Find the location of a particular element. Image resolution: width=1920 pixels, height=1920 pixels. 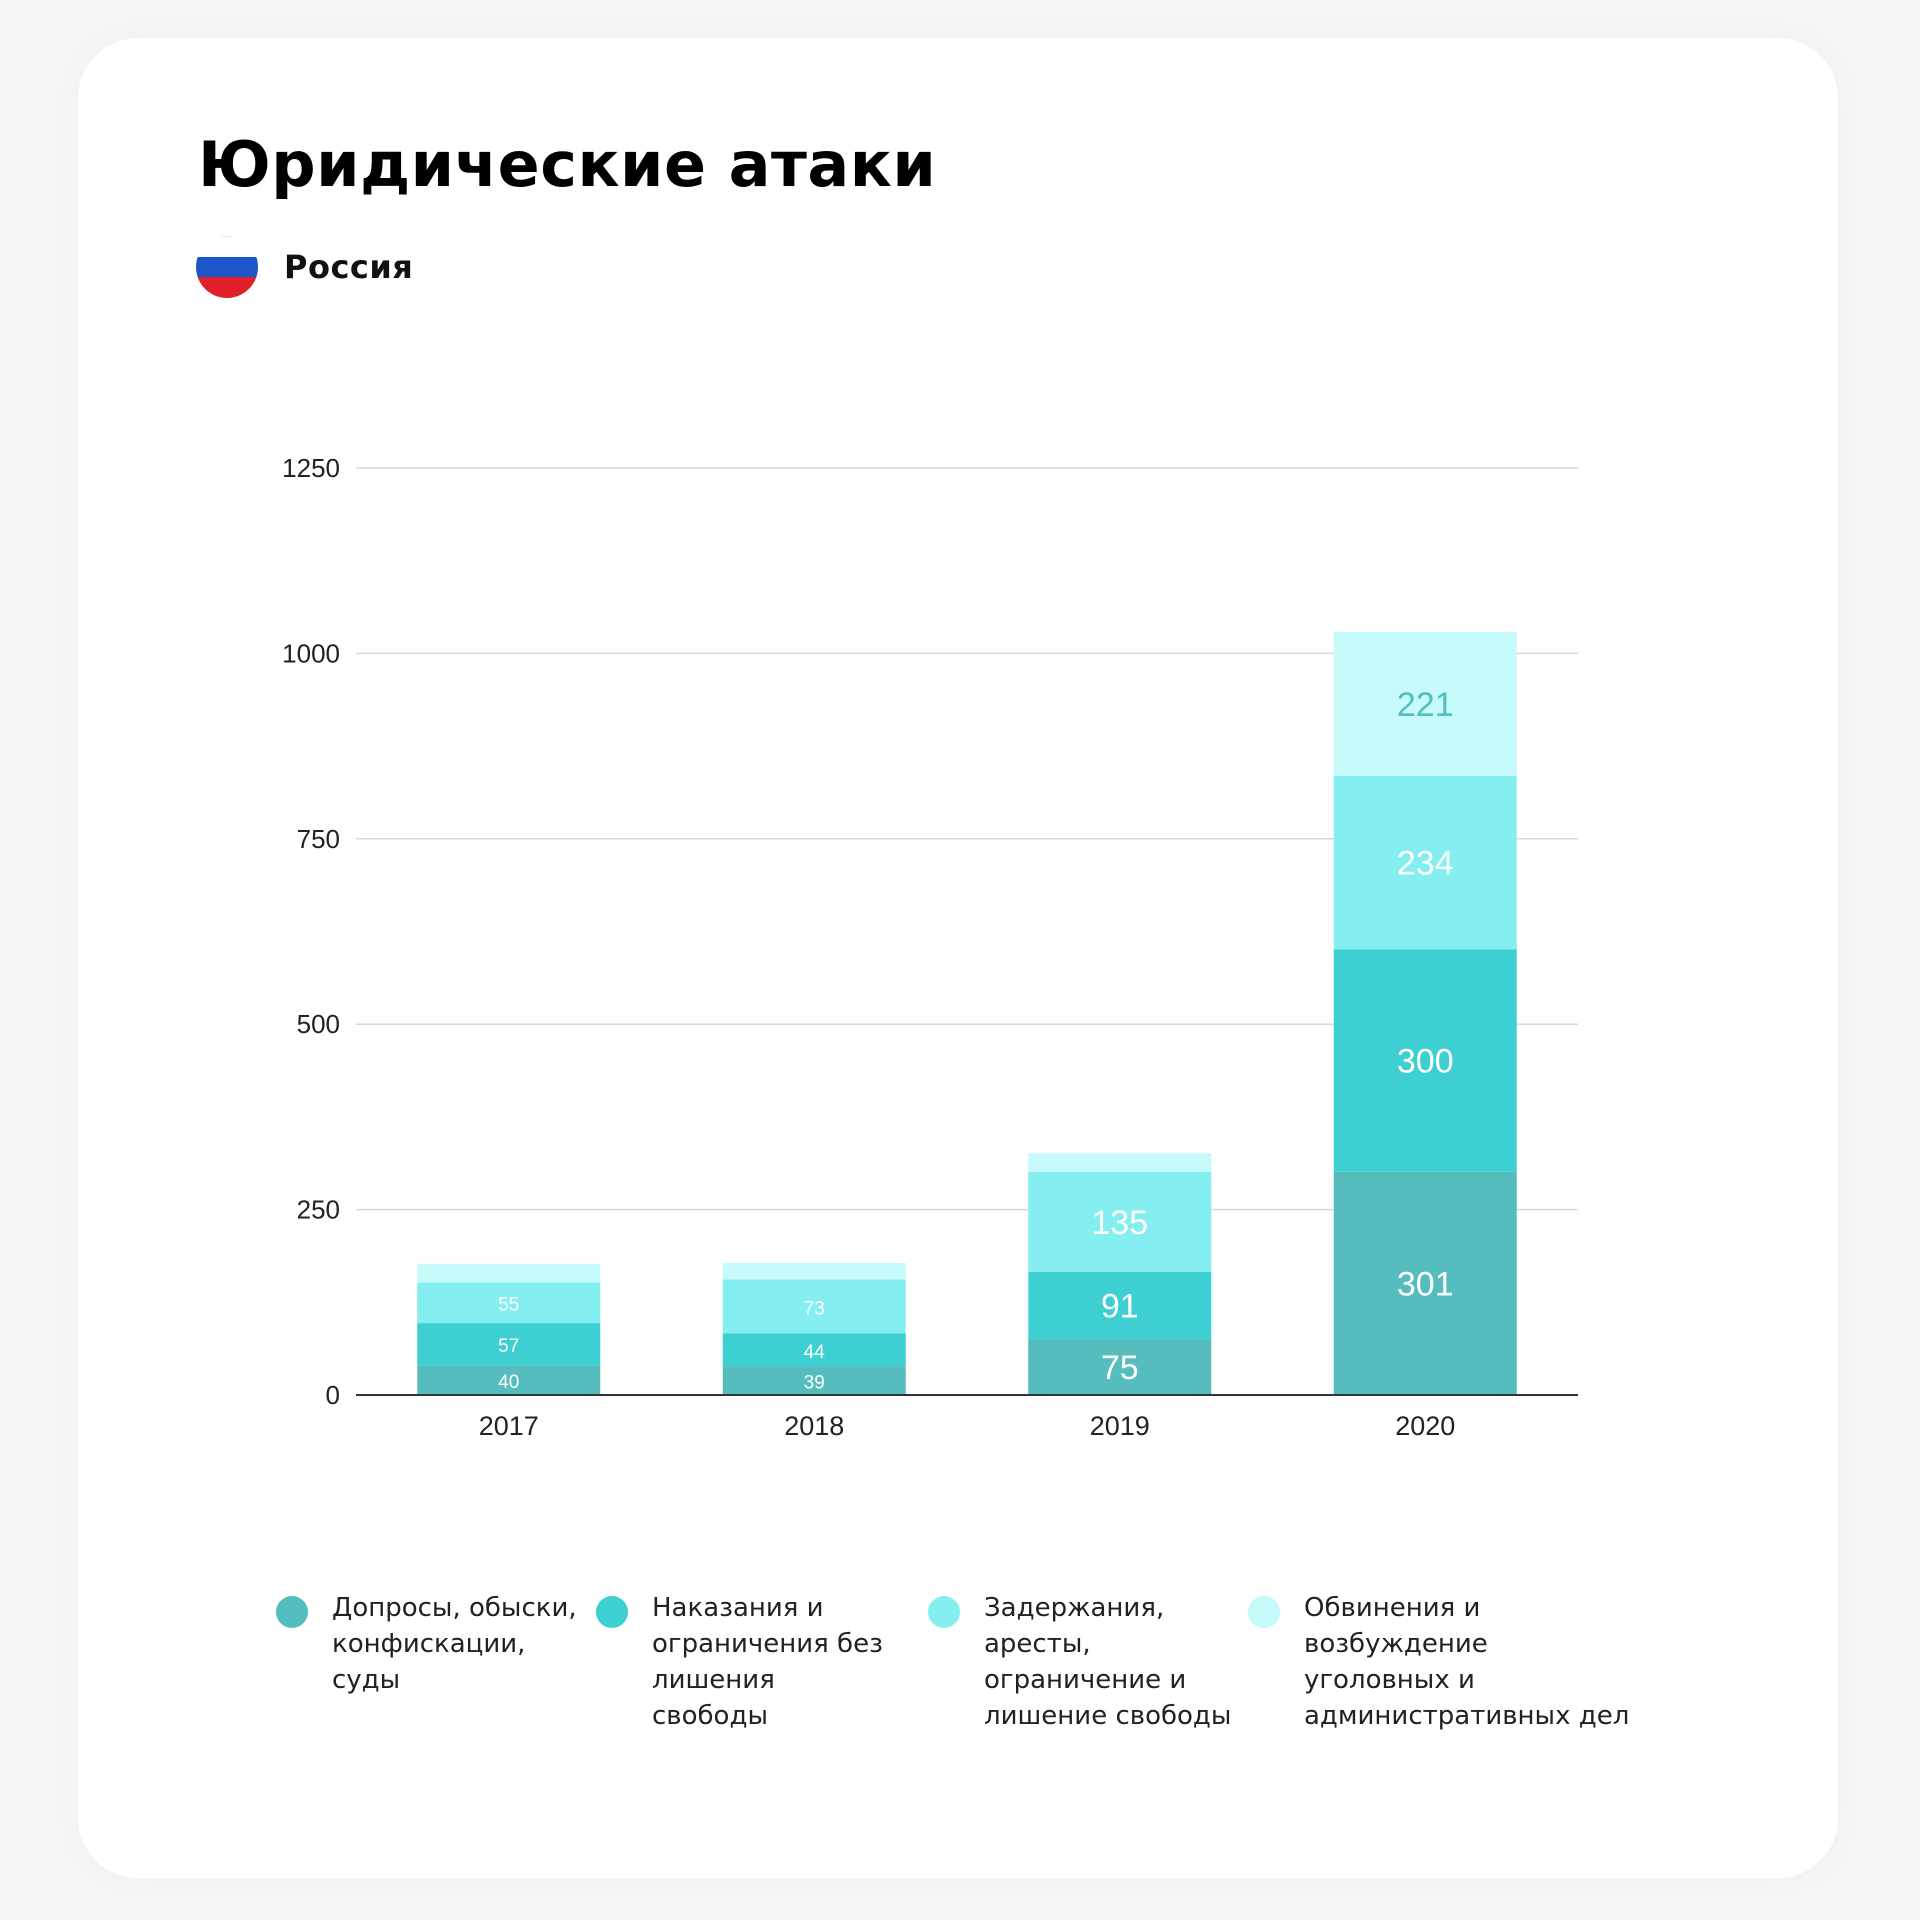

country-header: Россия is located at coordinates (304, 267).